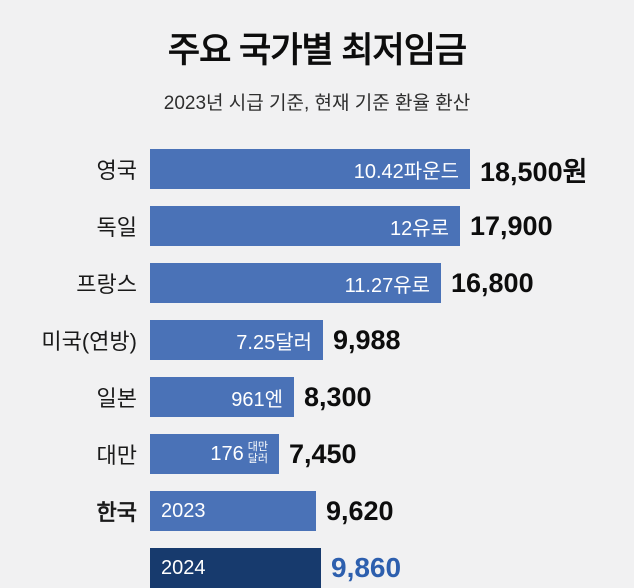  What do you see at coordinates (116, 512) in the screenshot?
I see `country-label-korea-2023: 한국` at bounding box center [116, 512].